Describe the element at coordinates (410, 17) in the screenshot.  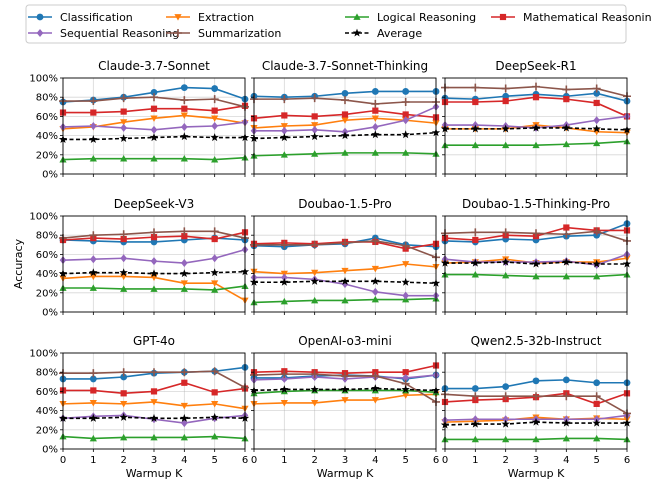
I see `legend-item-logical-reasoning: Logical Reasoning` at that location.